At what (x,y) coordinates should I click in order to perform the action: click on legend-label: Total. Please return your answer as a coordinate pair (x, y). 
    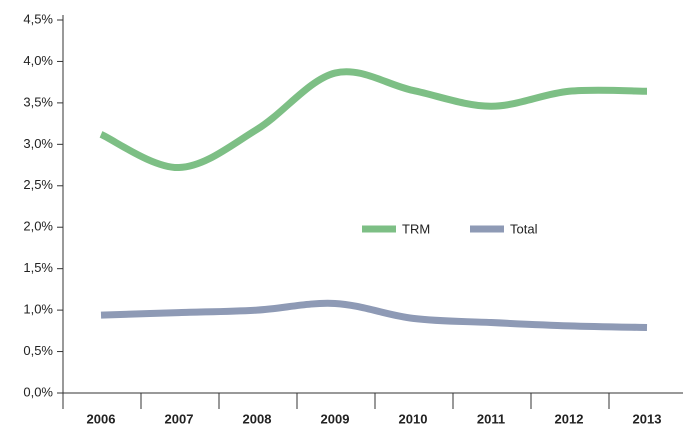
    Looking at the image, I should click on (524, 228).